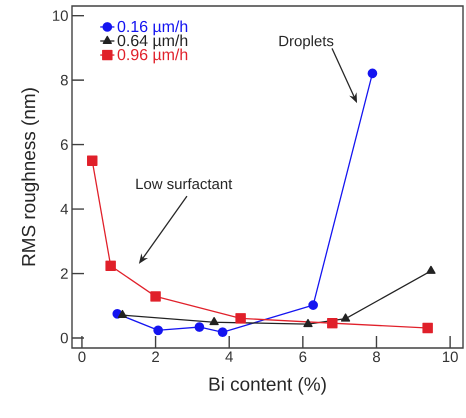 The width and height of the screenshot is (466, 418). What do you see at coordinates (64, 209) in the screenshot?
I see `y-tick-label: 4` at bounding box center [64, 209].